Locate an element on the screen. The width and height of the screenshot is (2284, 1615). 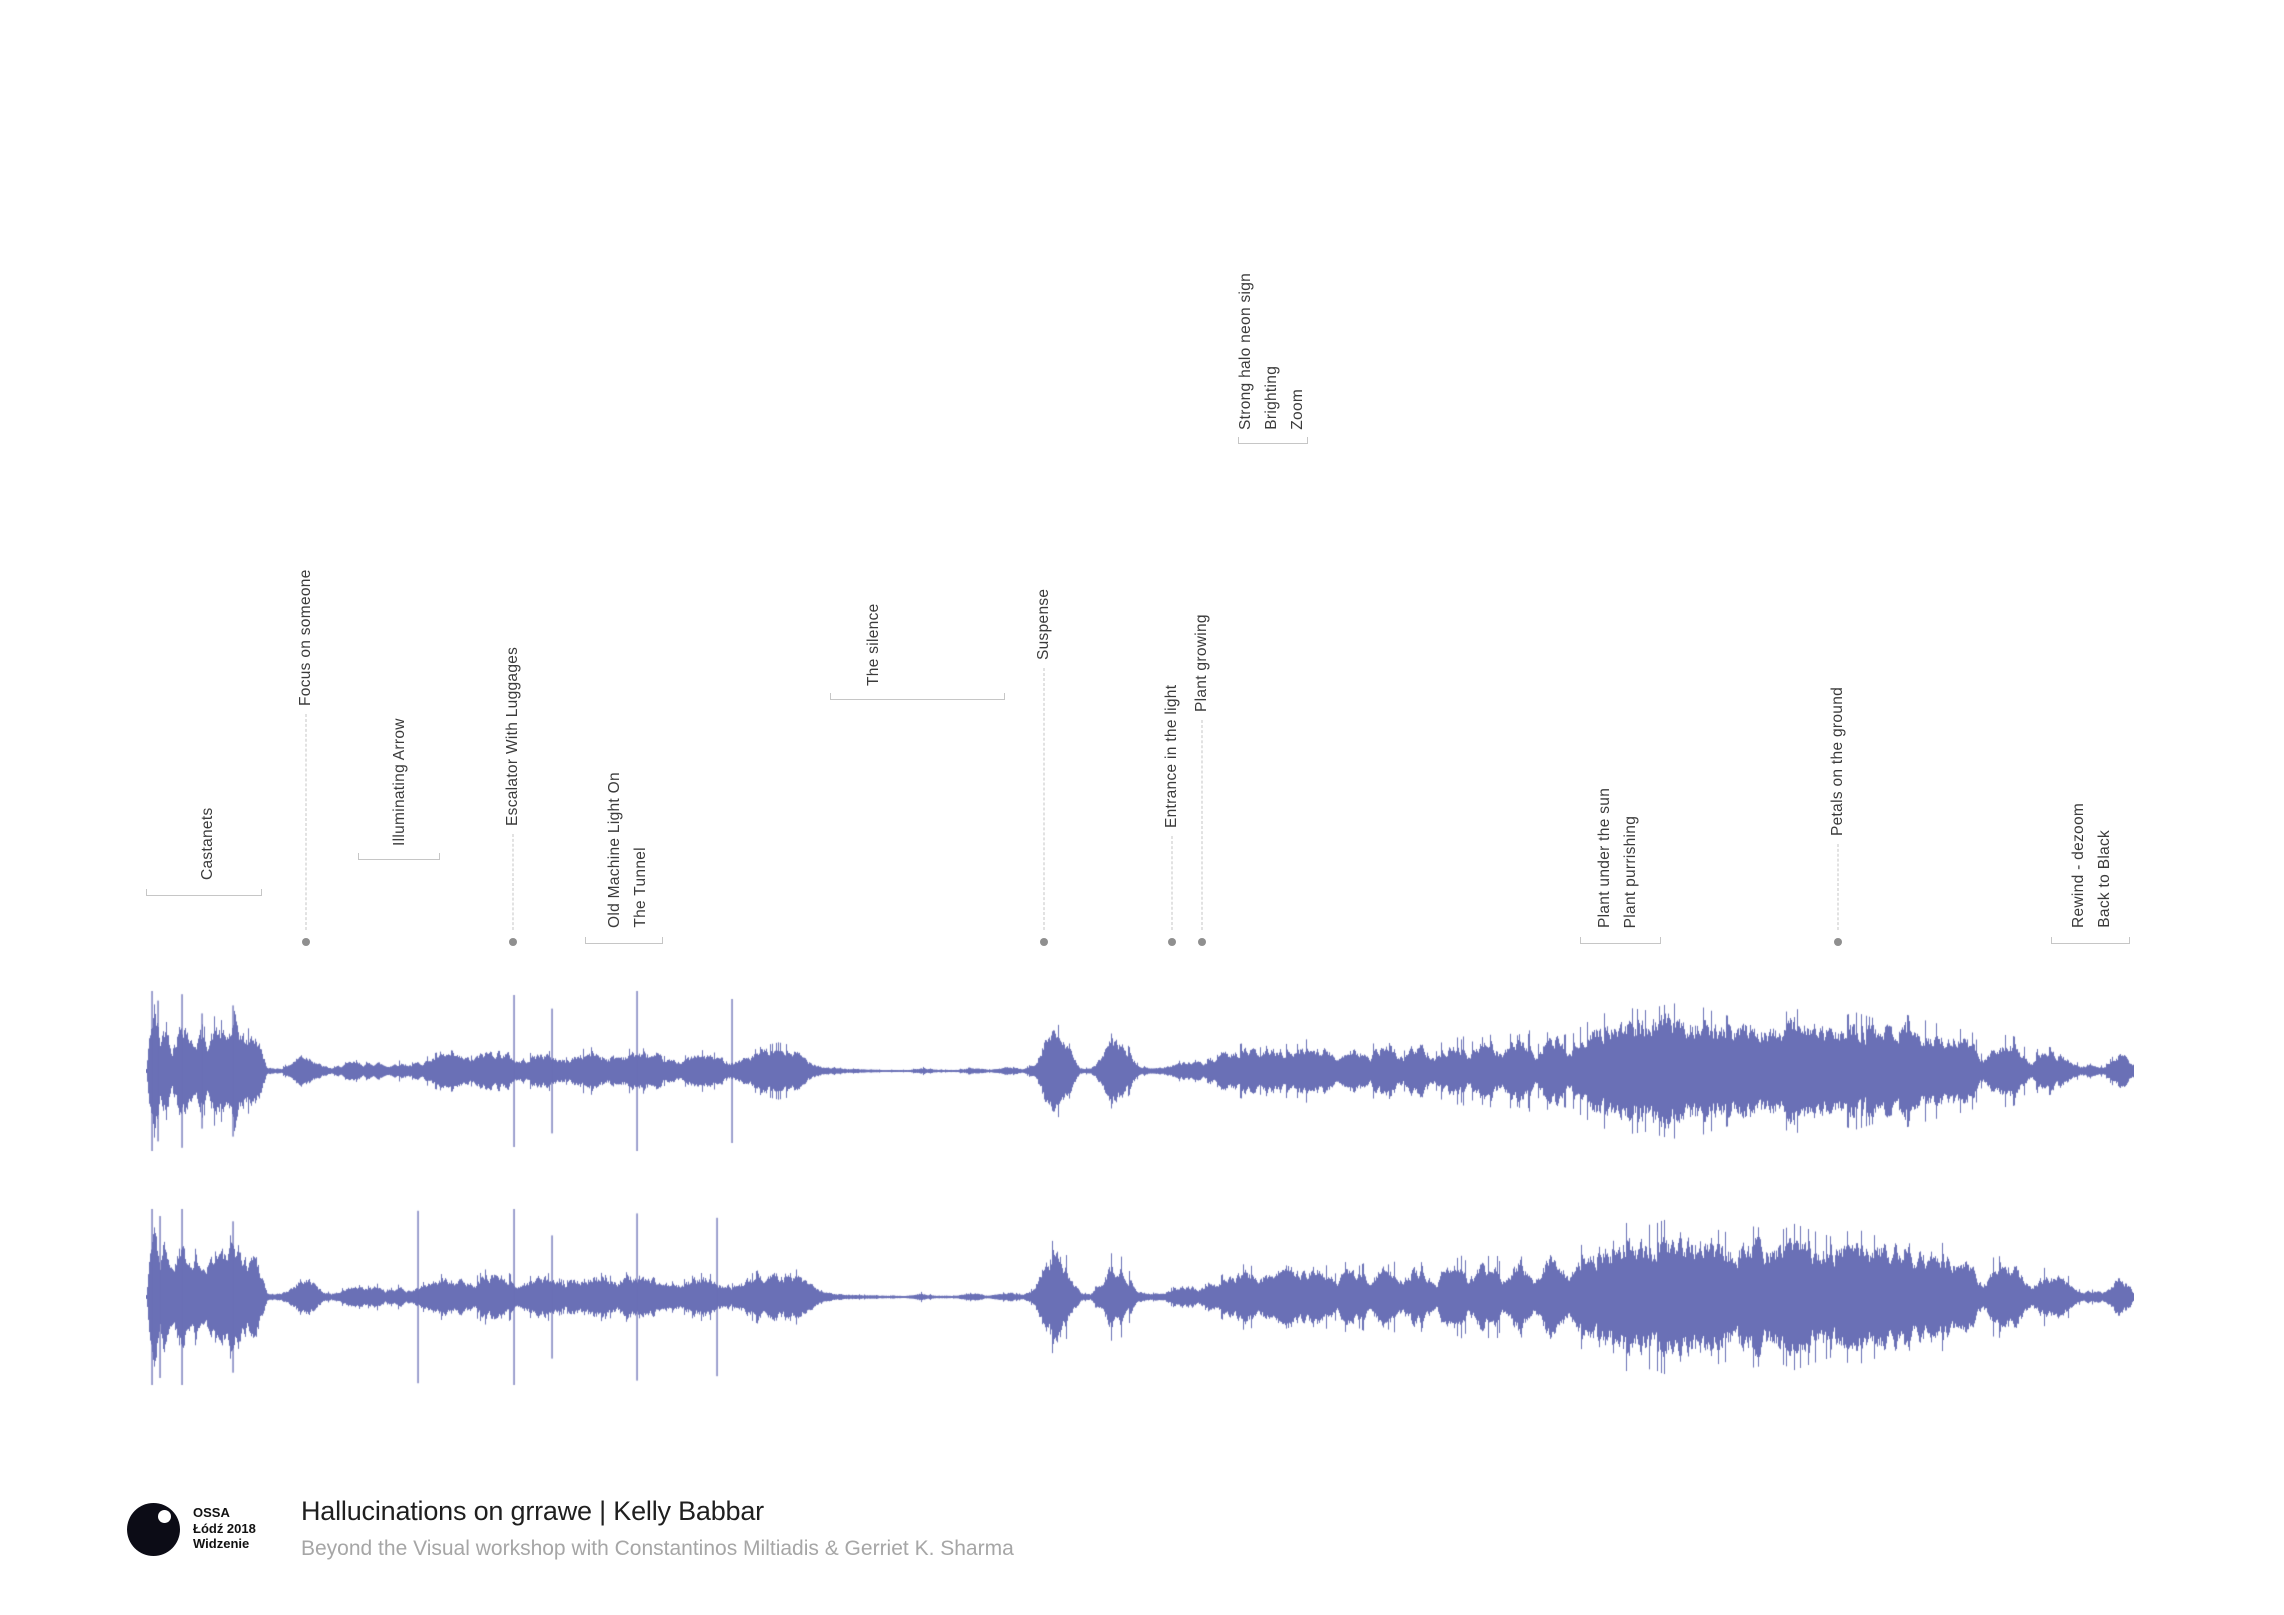
annotation-label: Plant under the sun Plant purrishing is located at coordinates (1618, 858).